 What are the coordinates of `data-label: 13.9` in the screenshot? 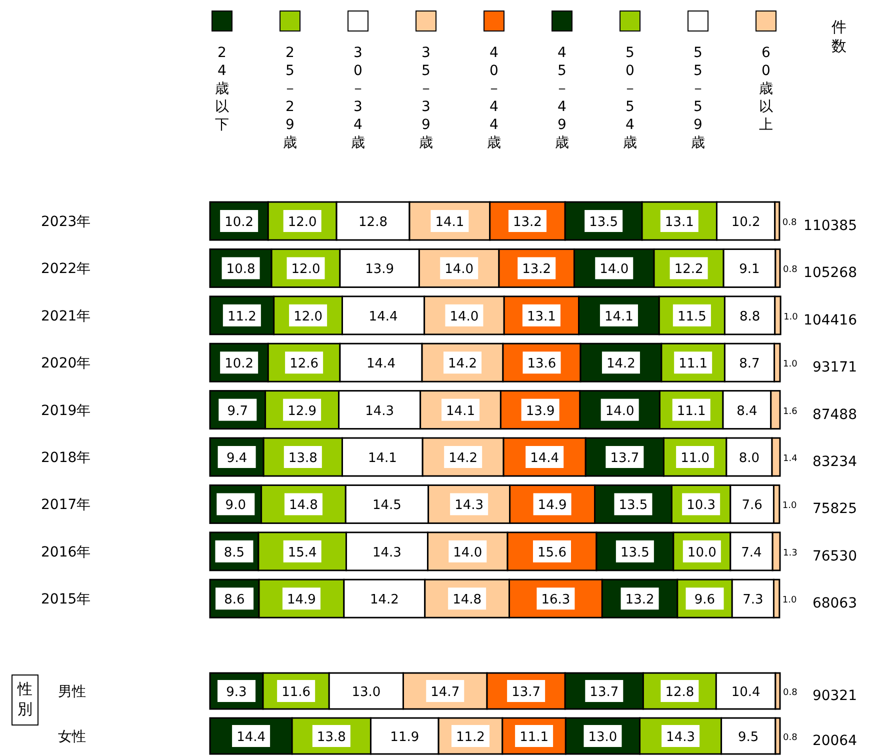 It's located at (379, 270).